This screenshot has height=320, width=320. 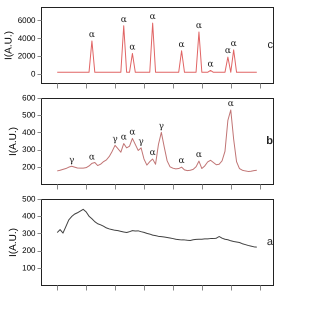 What do you see at coordinates (33, 74) in the screenshot?
I see `y-tick-label: 0` at bounding box center [33, 74].